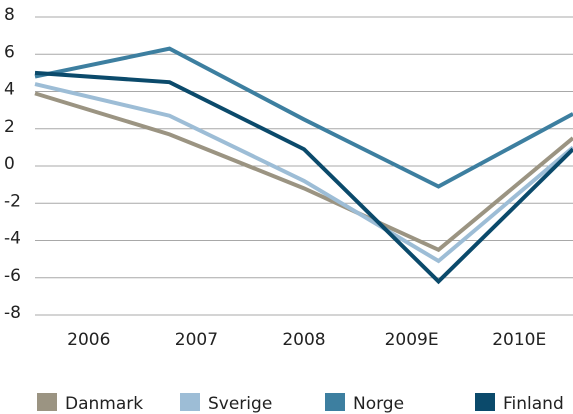  I want to click on y-tick-label: -8, so click(12, 313).